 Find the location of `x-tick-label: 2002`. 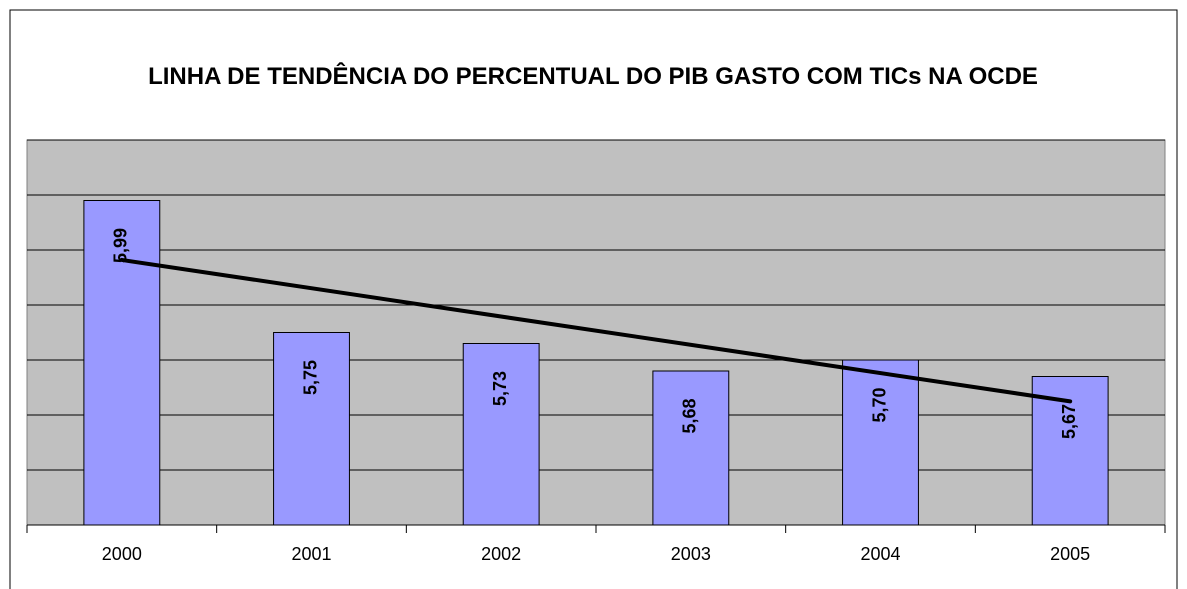

x-tick-label: 2002 is located at coordinates (501, 554).